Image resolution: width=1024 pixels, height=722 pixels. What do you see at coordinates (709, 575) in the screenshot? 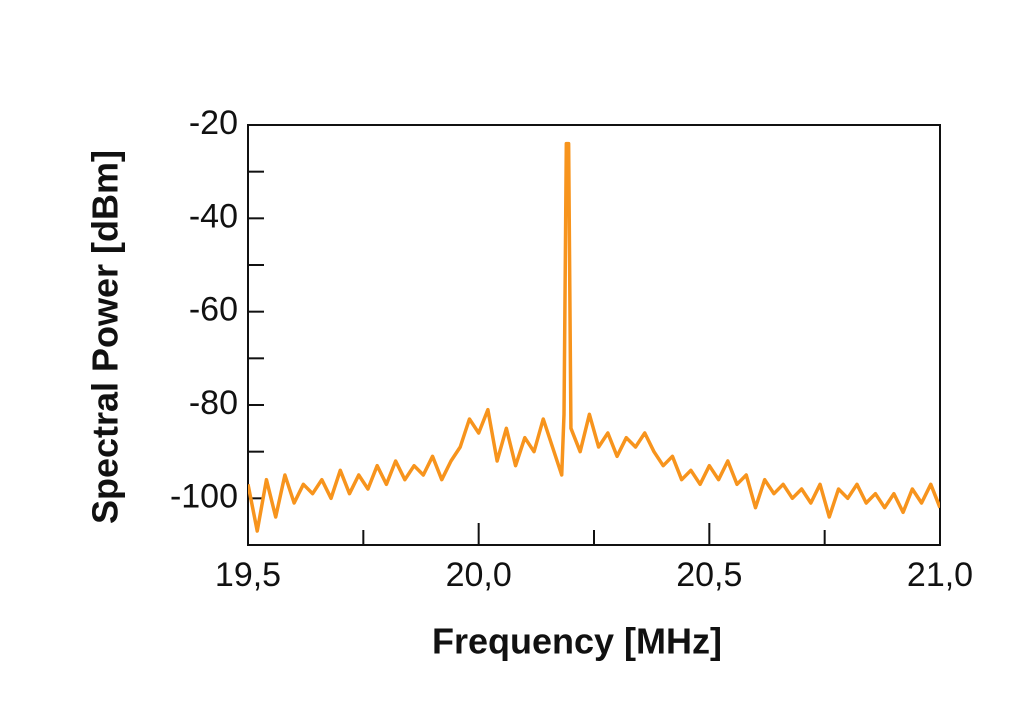
I see `x-tick-label: 20,5` at bounding box center [709, 575].